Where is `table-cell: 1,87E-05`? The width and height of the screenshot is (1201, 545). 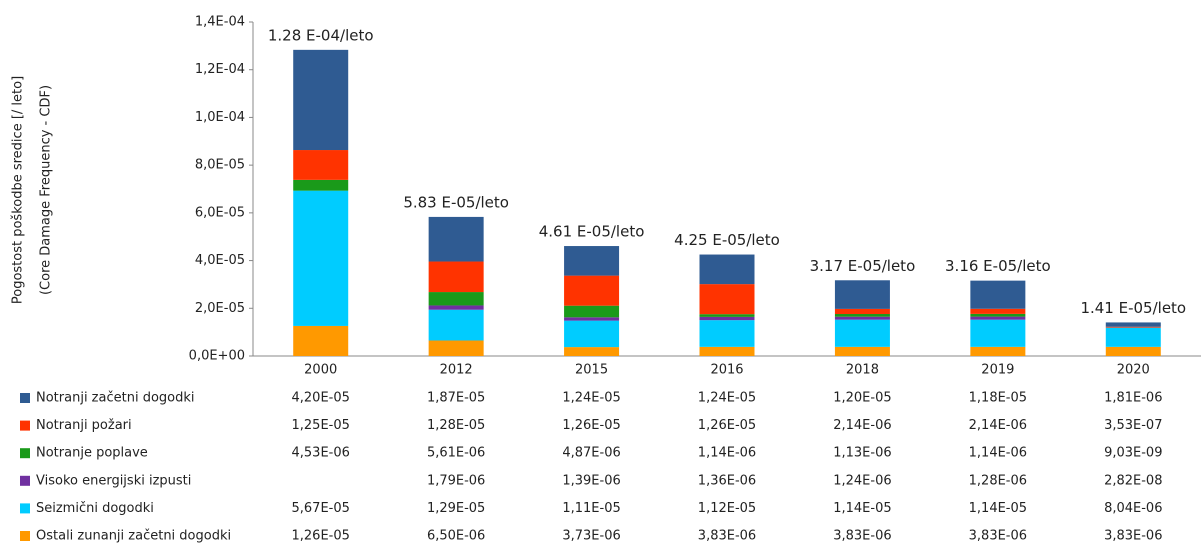 table-cell: 1,87E-05 is located at coordinates (456, 398).